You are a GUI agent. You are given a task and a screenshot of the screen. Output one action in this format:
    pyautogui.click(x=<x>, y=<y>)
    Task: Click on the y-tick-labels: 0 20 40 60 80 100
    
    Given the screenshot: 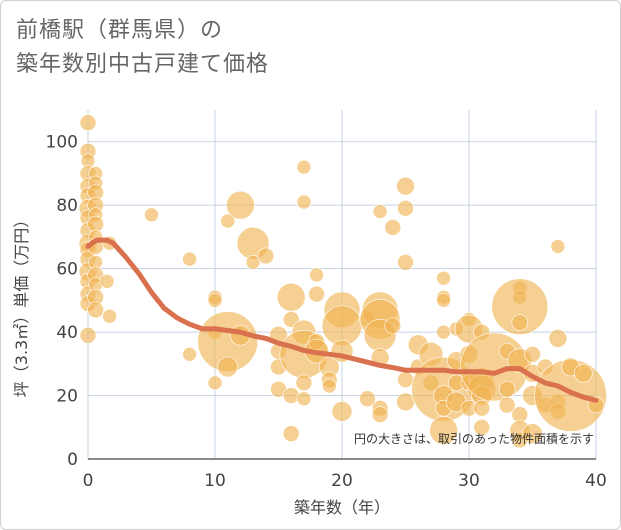 What is the action you would take?
    pyautogui.click(x=62, y=301)
    